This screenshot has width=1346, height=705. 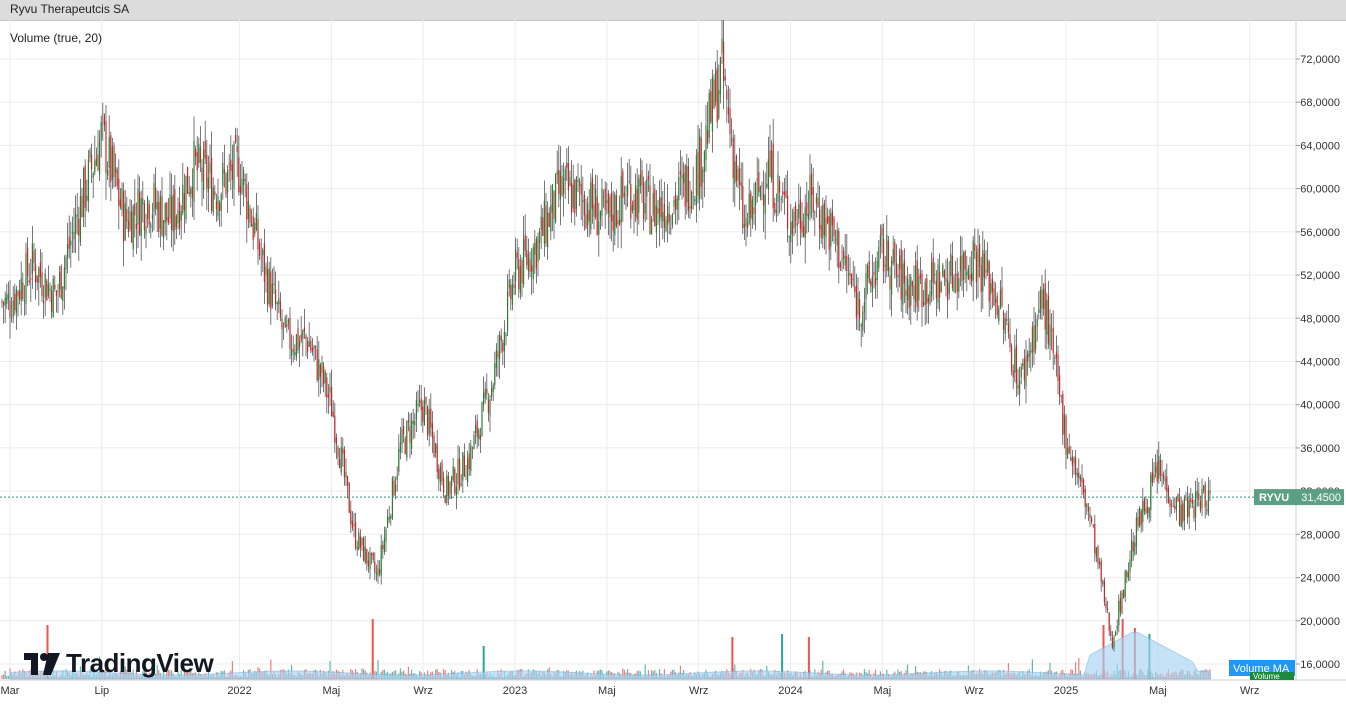 I want to click on tradingview-wordmark: TradingView, so click(x=140, y=663).